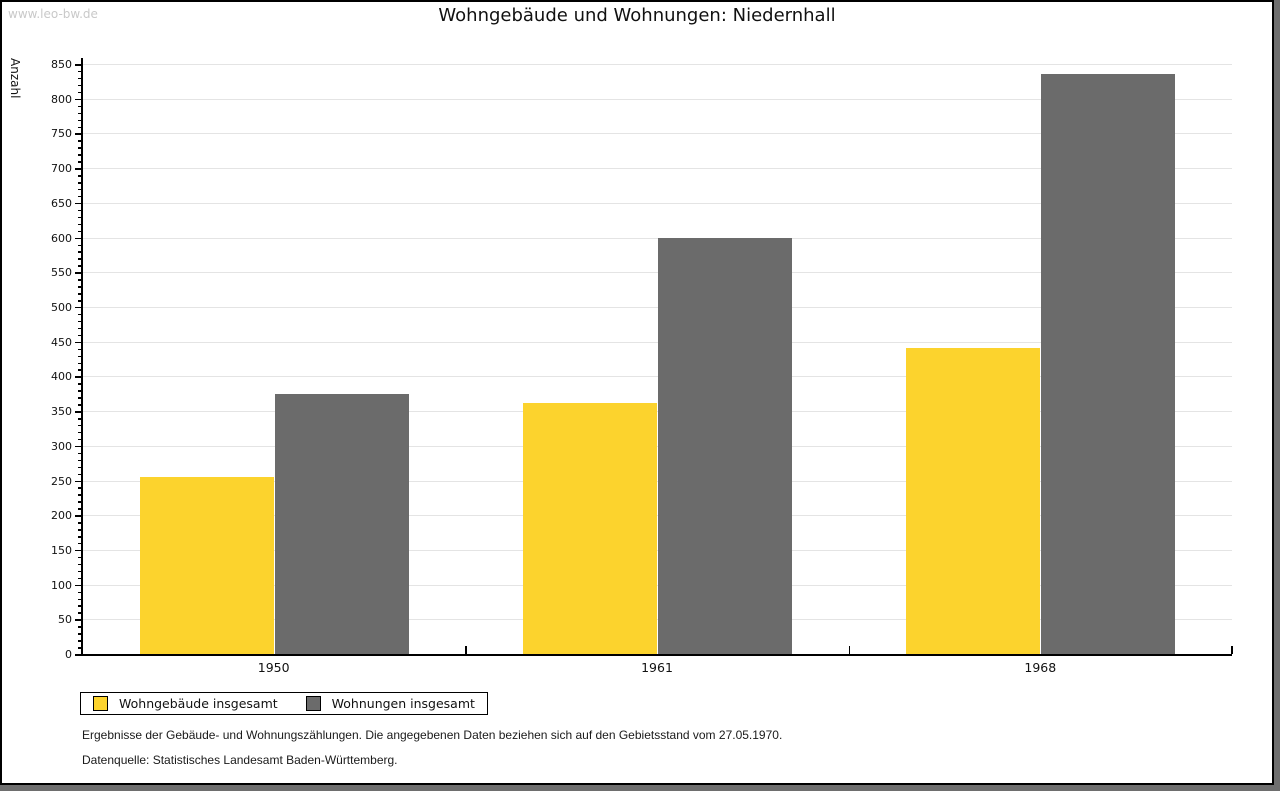 The height and width of the screenshot is (791, 1280). I want to click on bar-wohnungen-1968, so click(1108, 364).